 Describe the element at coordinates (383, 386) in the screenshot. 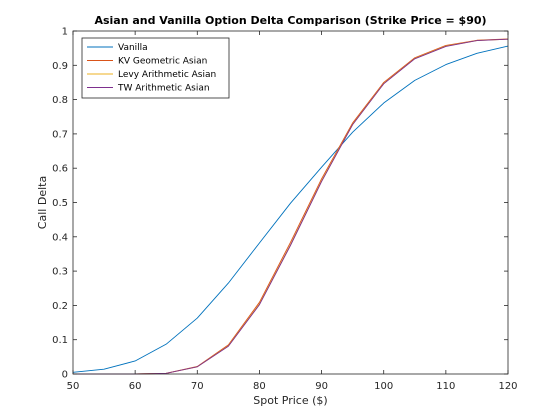

I see `x-tick-label: 100` at that location.